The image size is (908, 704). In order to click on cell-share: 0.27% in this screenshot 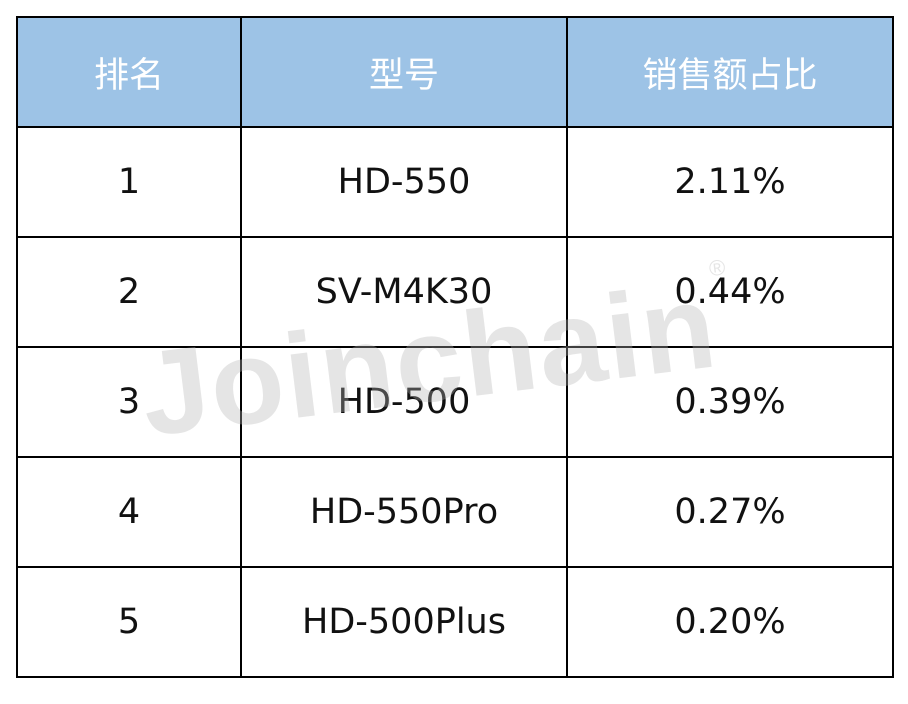, I will do `click(730, 512)`.